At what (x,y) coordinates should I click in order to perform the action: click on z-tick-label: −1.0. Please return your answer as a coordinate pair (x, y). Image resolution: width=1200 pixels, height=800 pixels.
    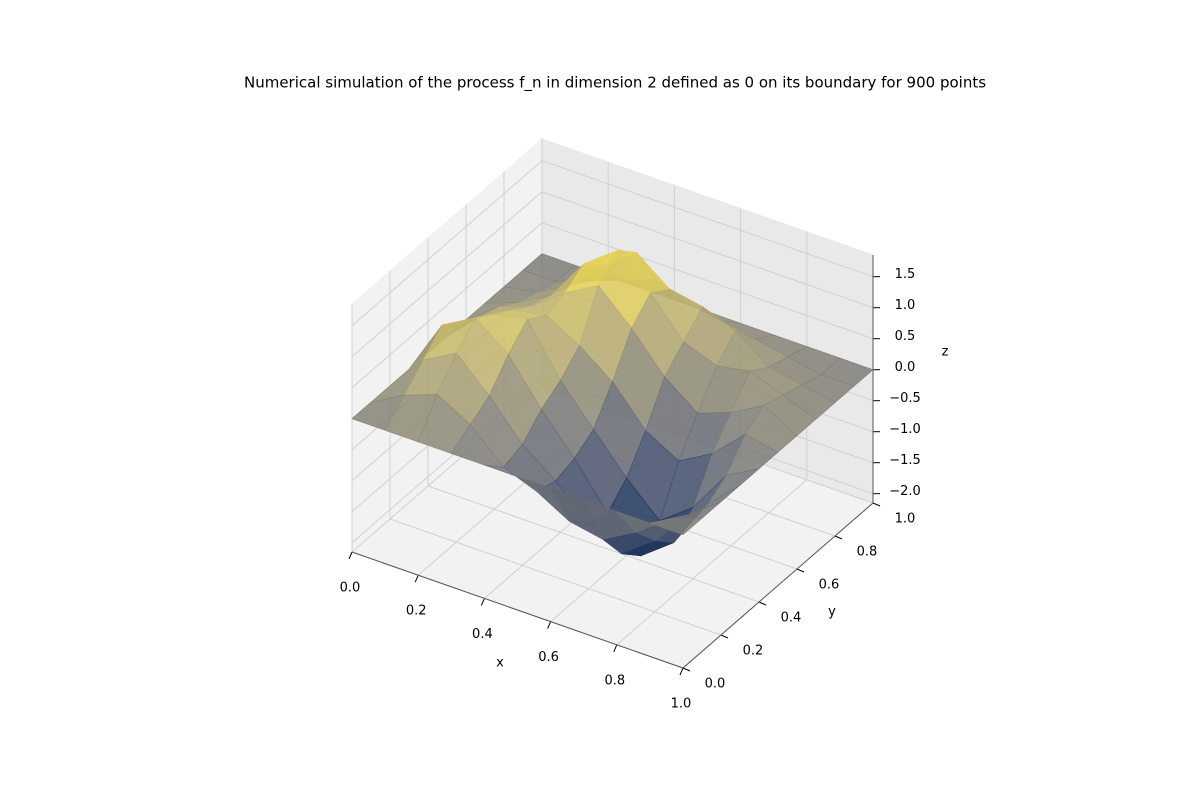
    Looking at the image, I should click on (905, 429).